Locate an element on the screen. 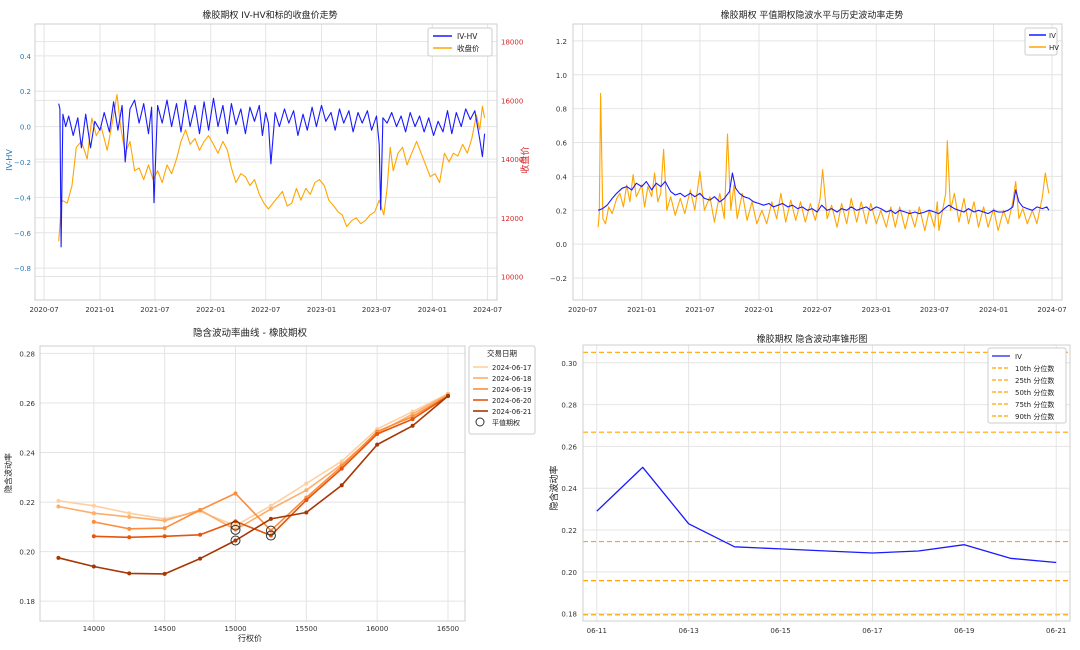  y-tick-label: −0.2 is located at coordinates (22, 163).